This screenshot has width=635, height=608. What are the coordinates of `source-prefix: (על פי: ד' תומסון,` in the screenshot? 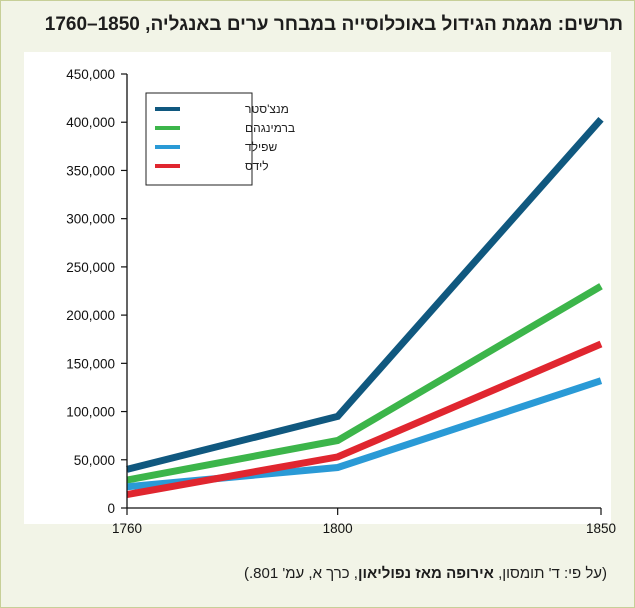 It's located at (550, 573).